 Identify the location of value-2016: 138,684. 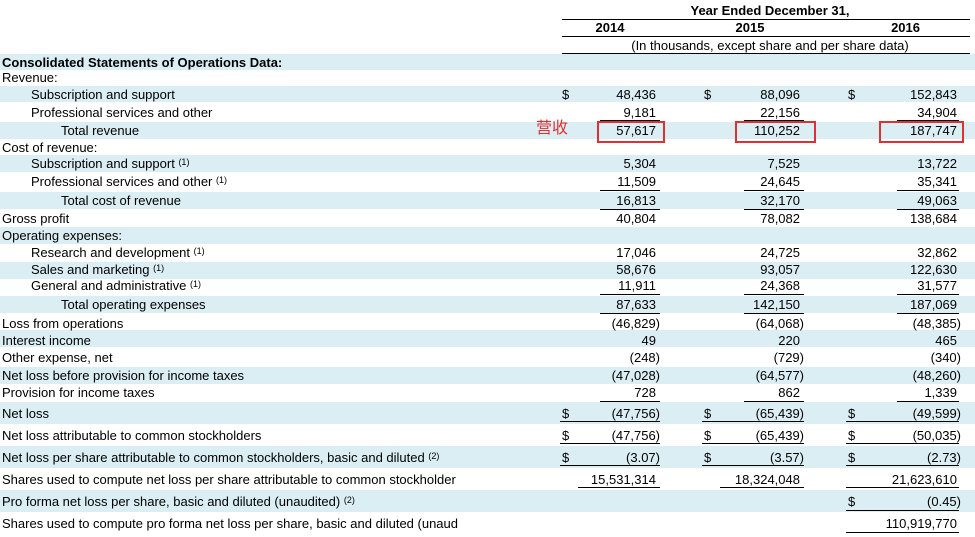
(933, 218).